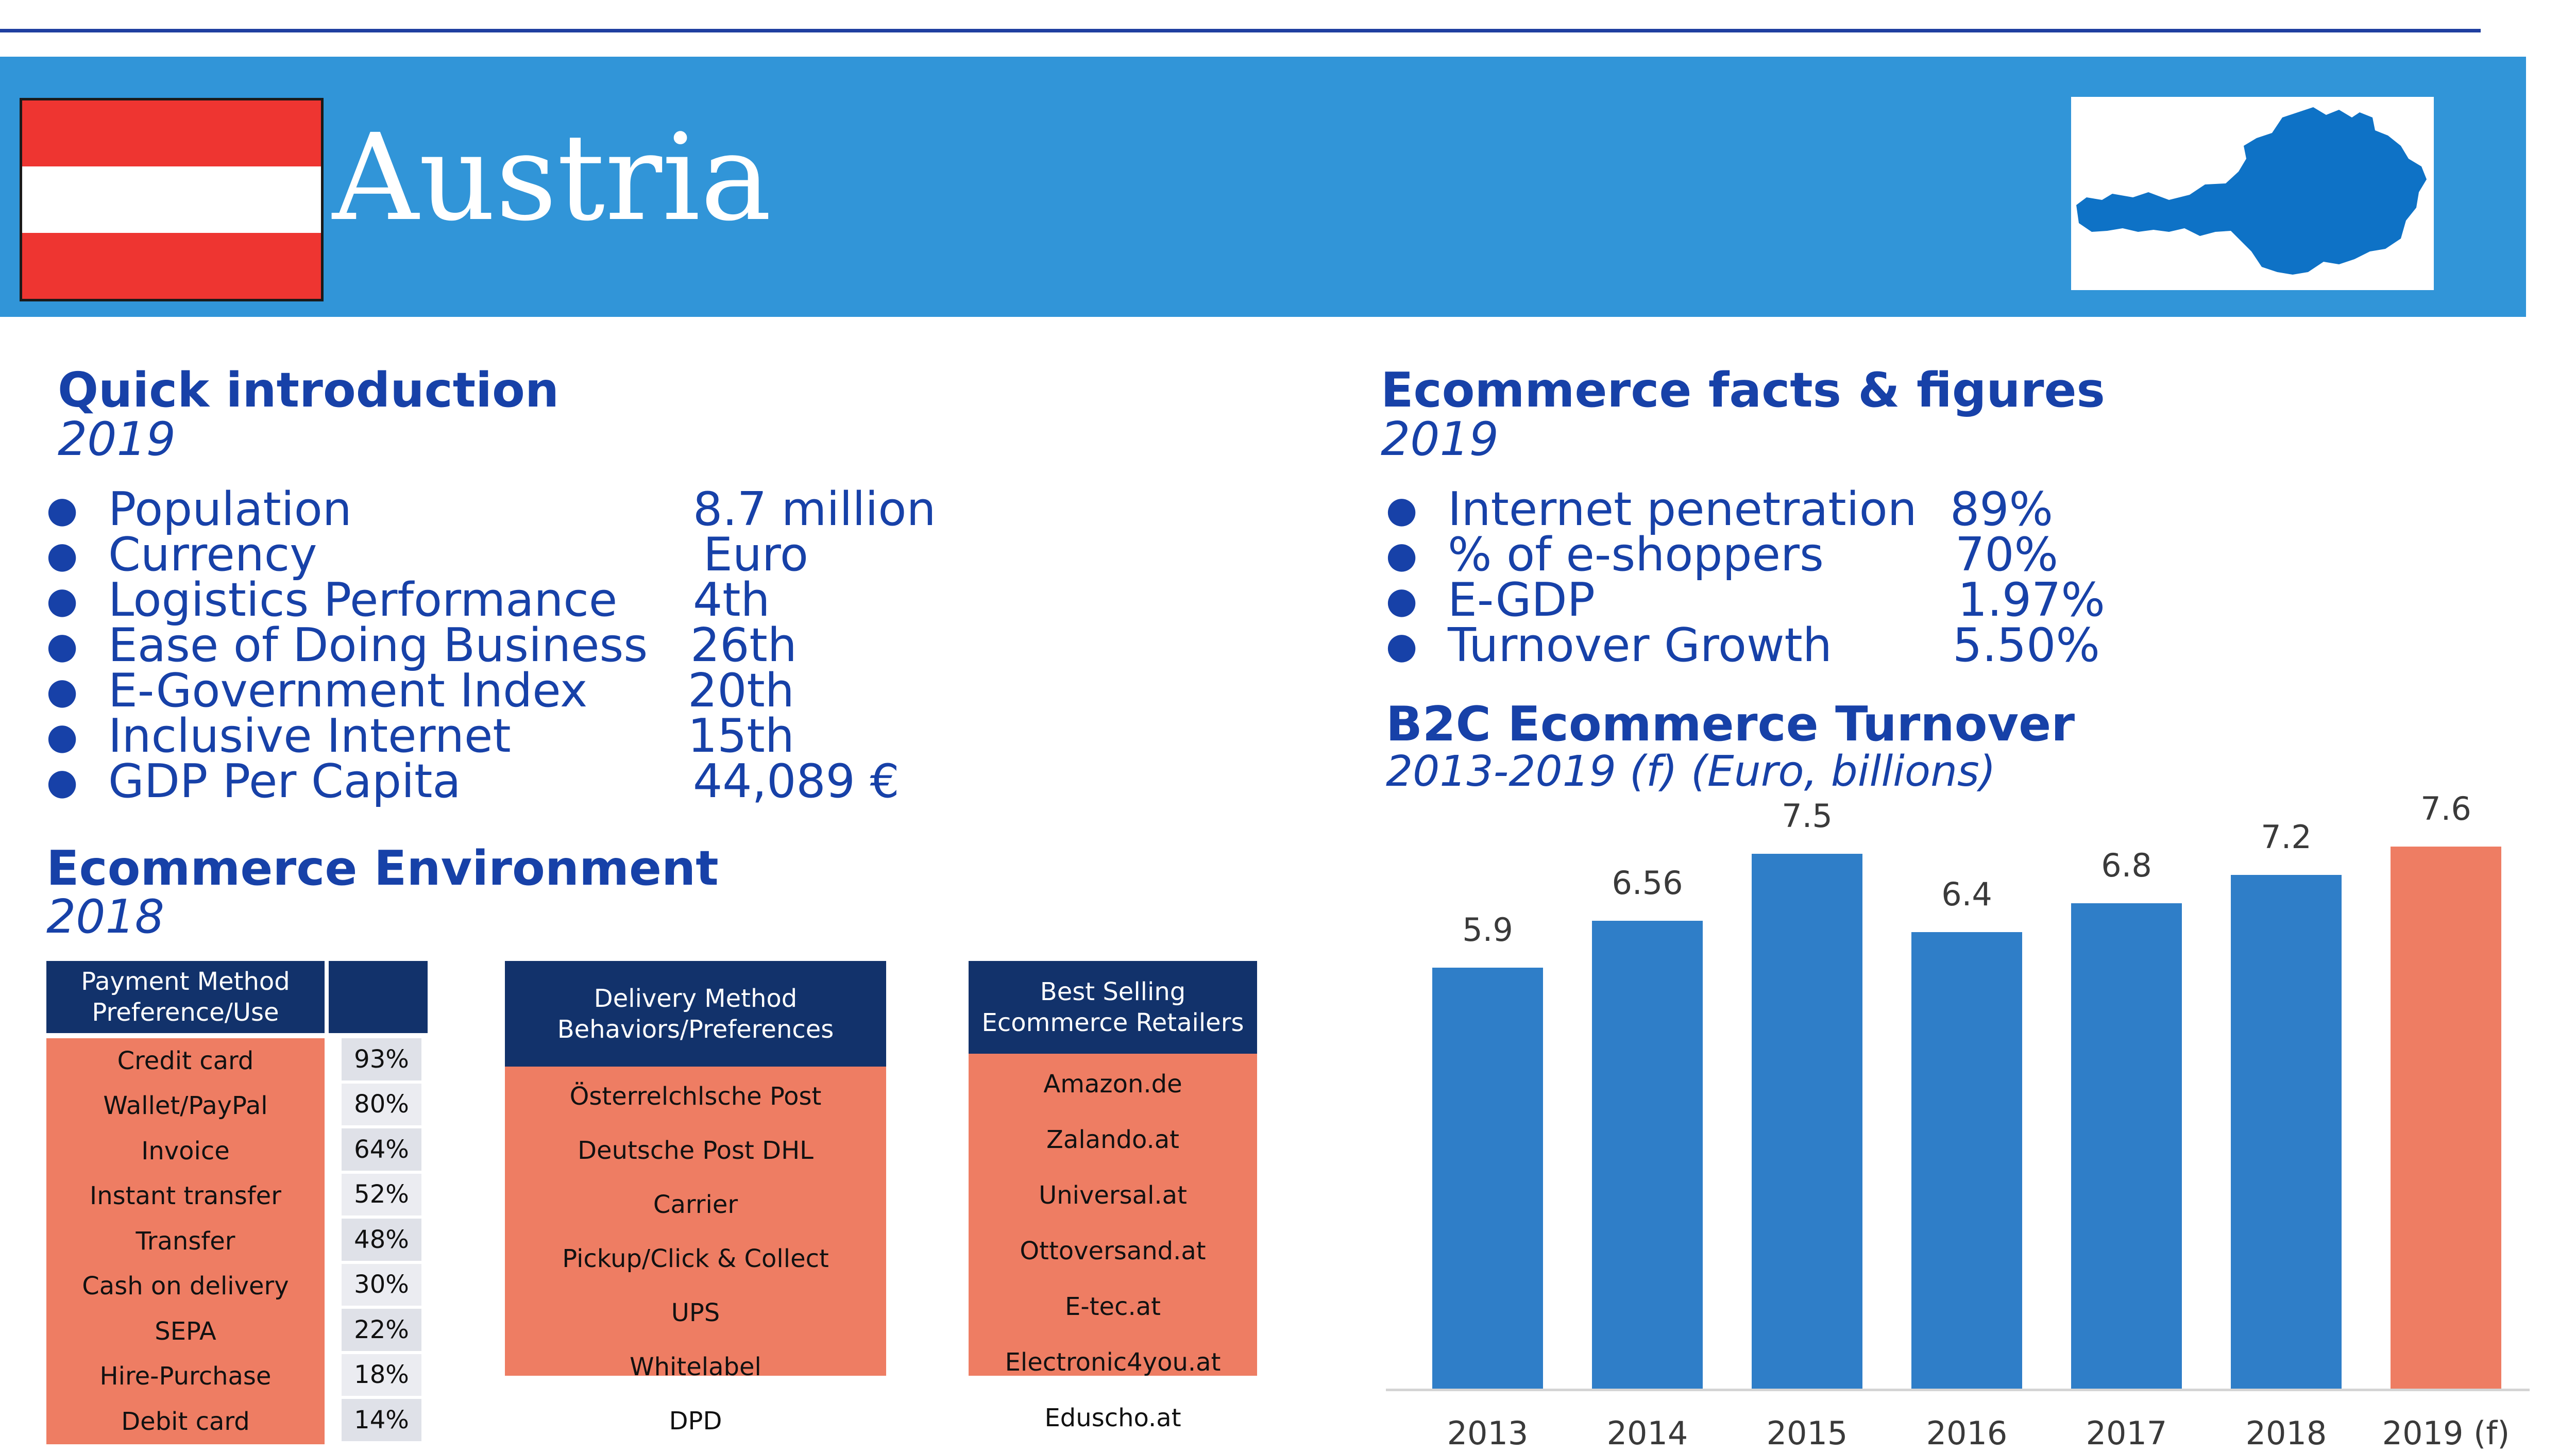 The image size is (2576, 1452). What do you see at coordinates (1112, 1139) in the screenshot?
I see `retailer-item: Zalando.at` at bounding box center [1112, 1139].